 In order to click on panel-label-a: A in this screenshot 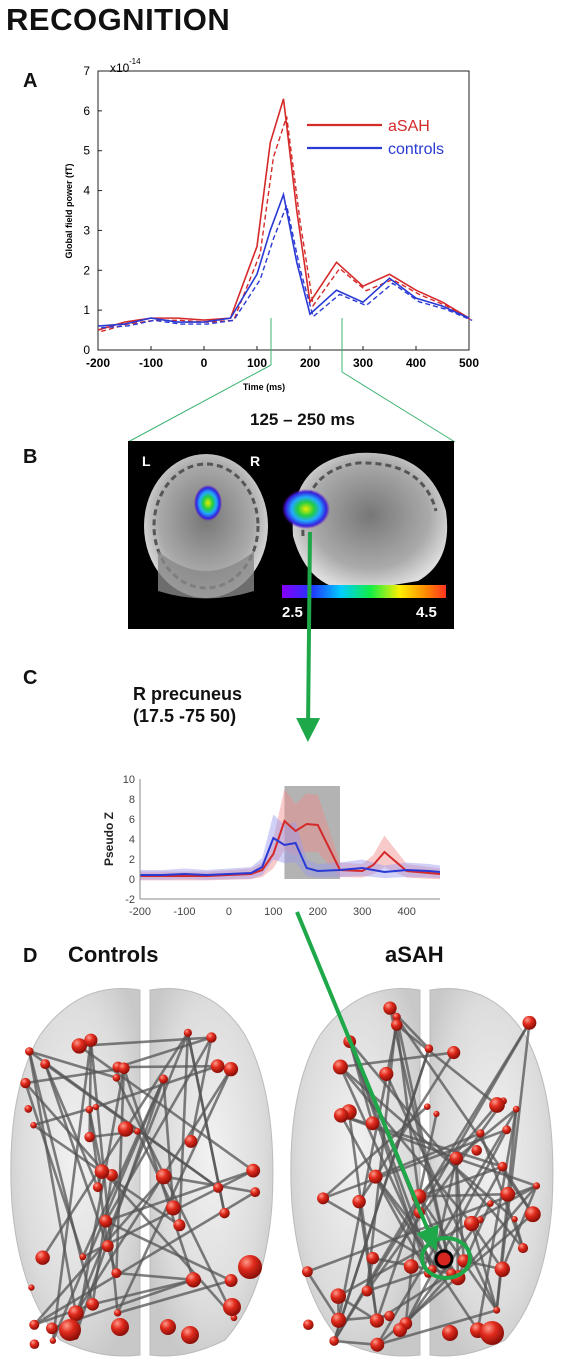, I will do `click(30, 81)`.